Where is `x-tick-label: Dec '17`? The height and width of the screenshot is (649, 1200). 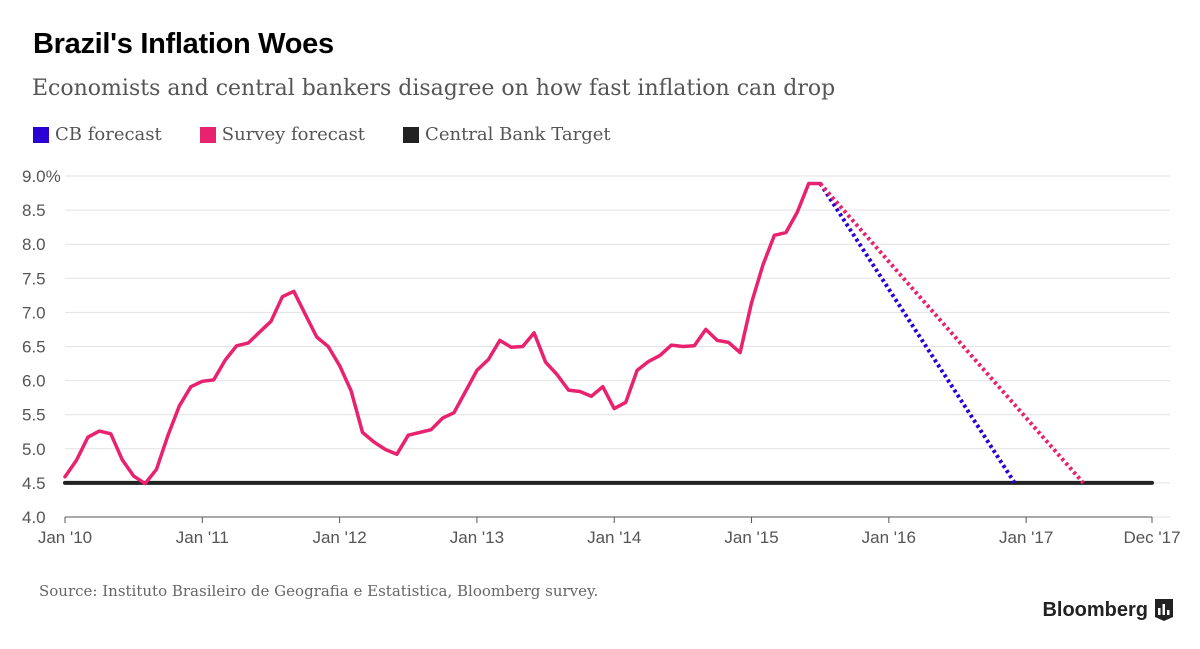 x-tick-label: Dec '17 is located at coordinates (1151, 537).